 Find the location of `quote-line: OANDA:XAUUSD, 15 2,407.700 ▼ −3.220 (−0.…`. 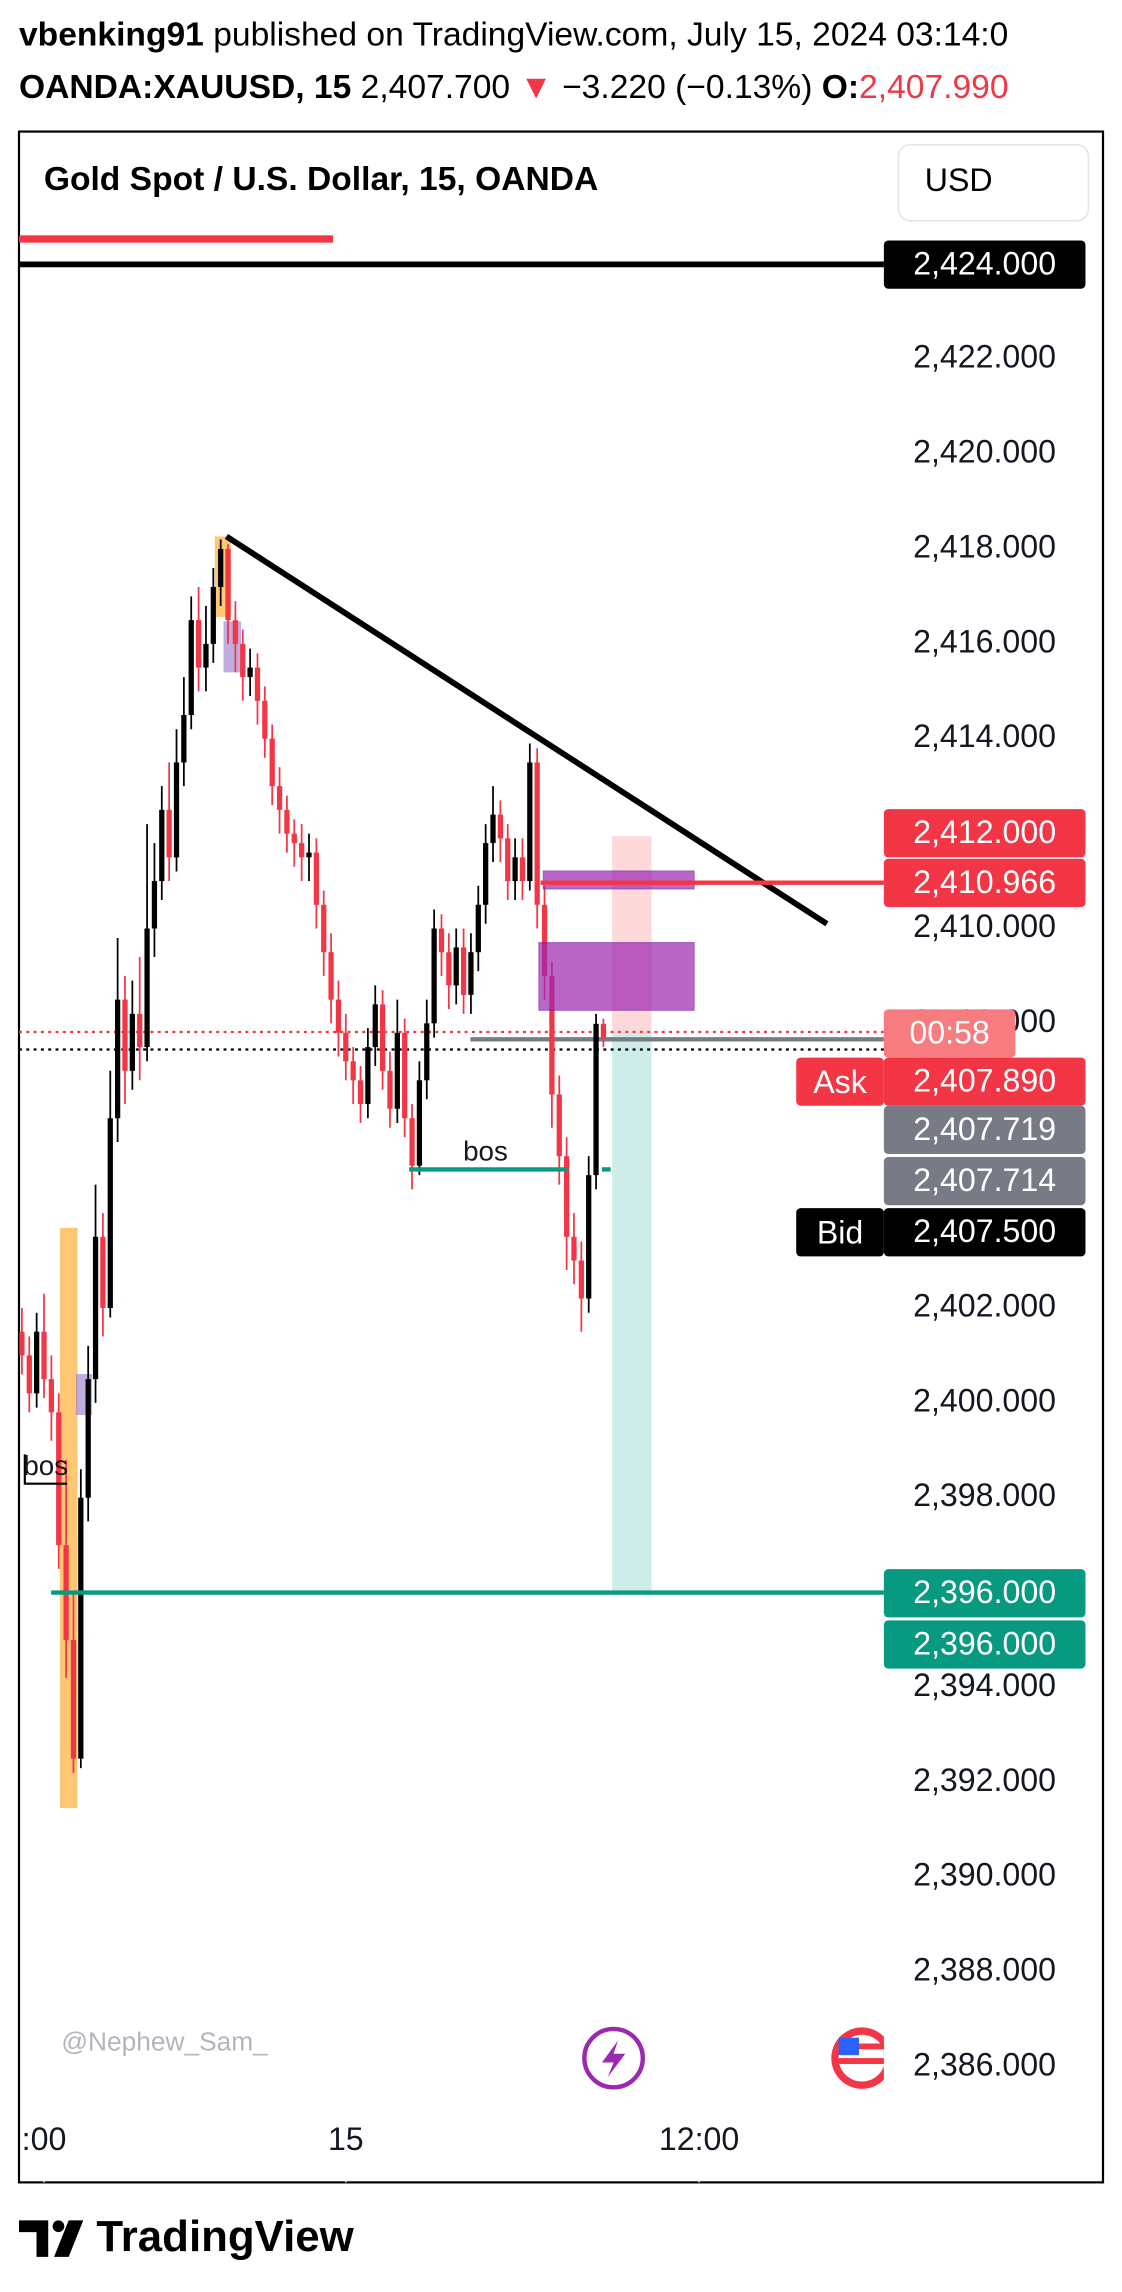

quote-line: OANDA:XAUUSD, 15 2,407.700 ▼ −3.220 (−0.… is located at coordinates (514, 87).